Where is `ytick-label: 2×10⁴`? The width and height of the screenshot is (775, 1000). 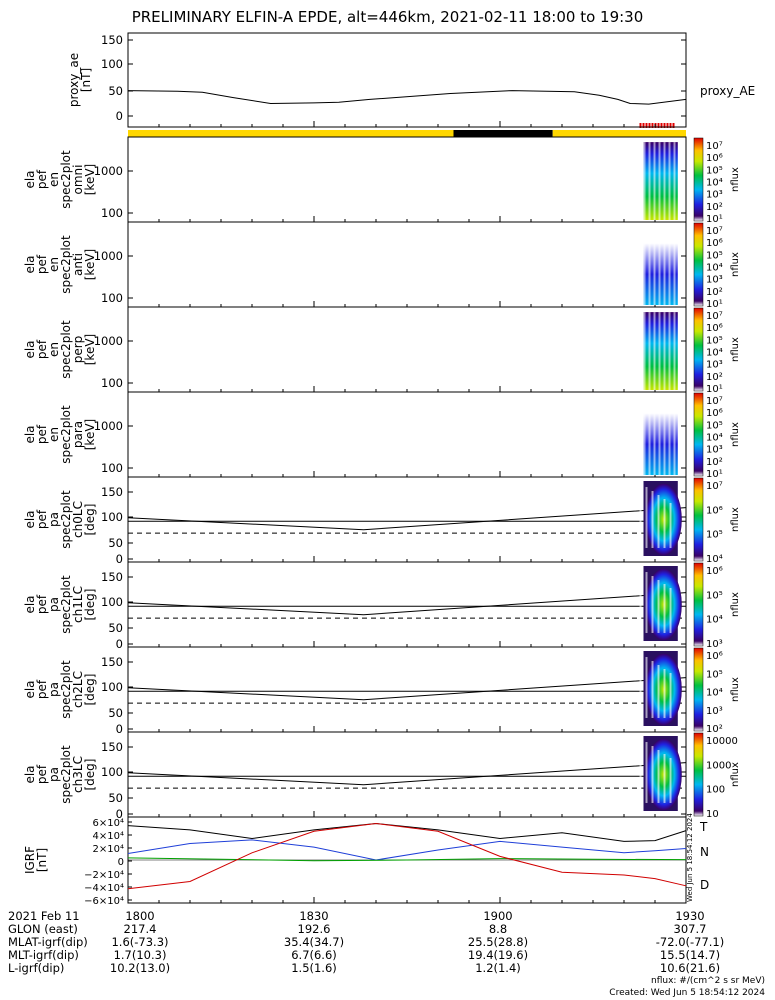 ytick-label: 2×10⁴ is located at coordinates (108, 849).